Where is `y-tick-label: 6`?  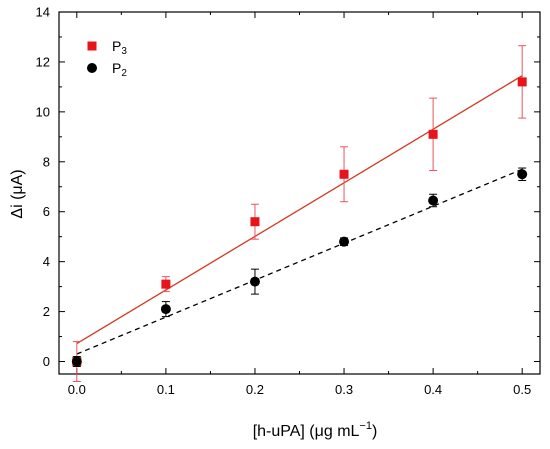 y-tick-label: 6 is located at coordinates (46, 211).